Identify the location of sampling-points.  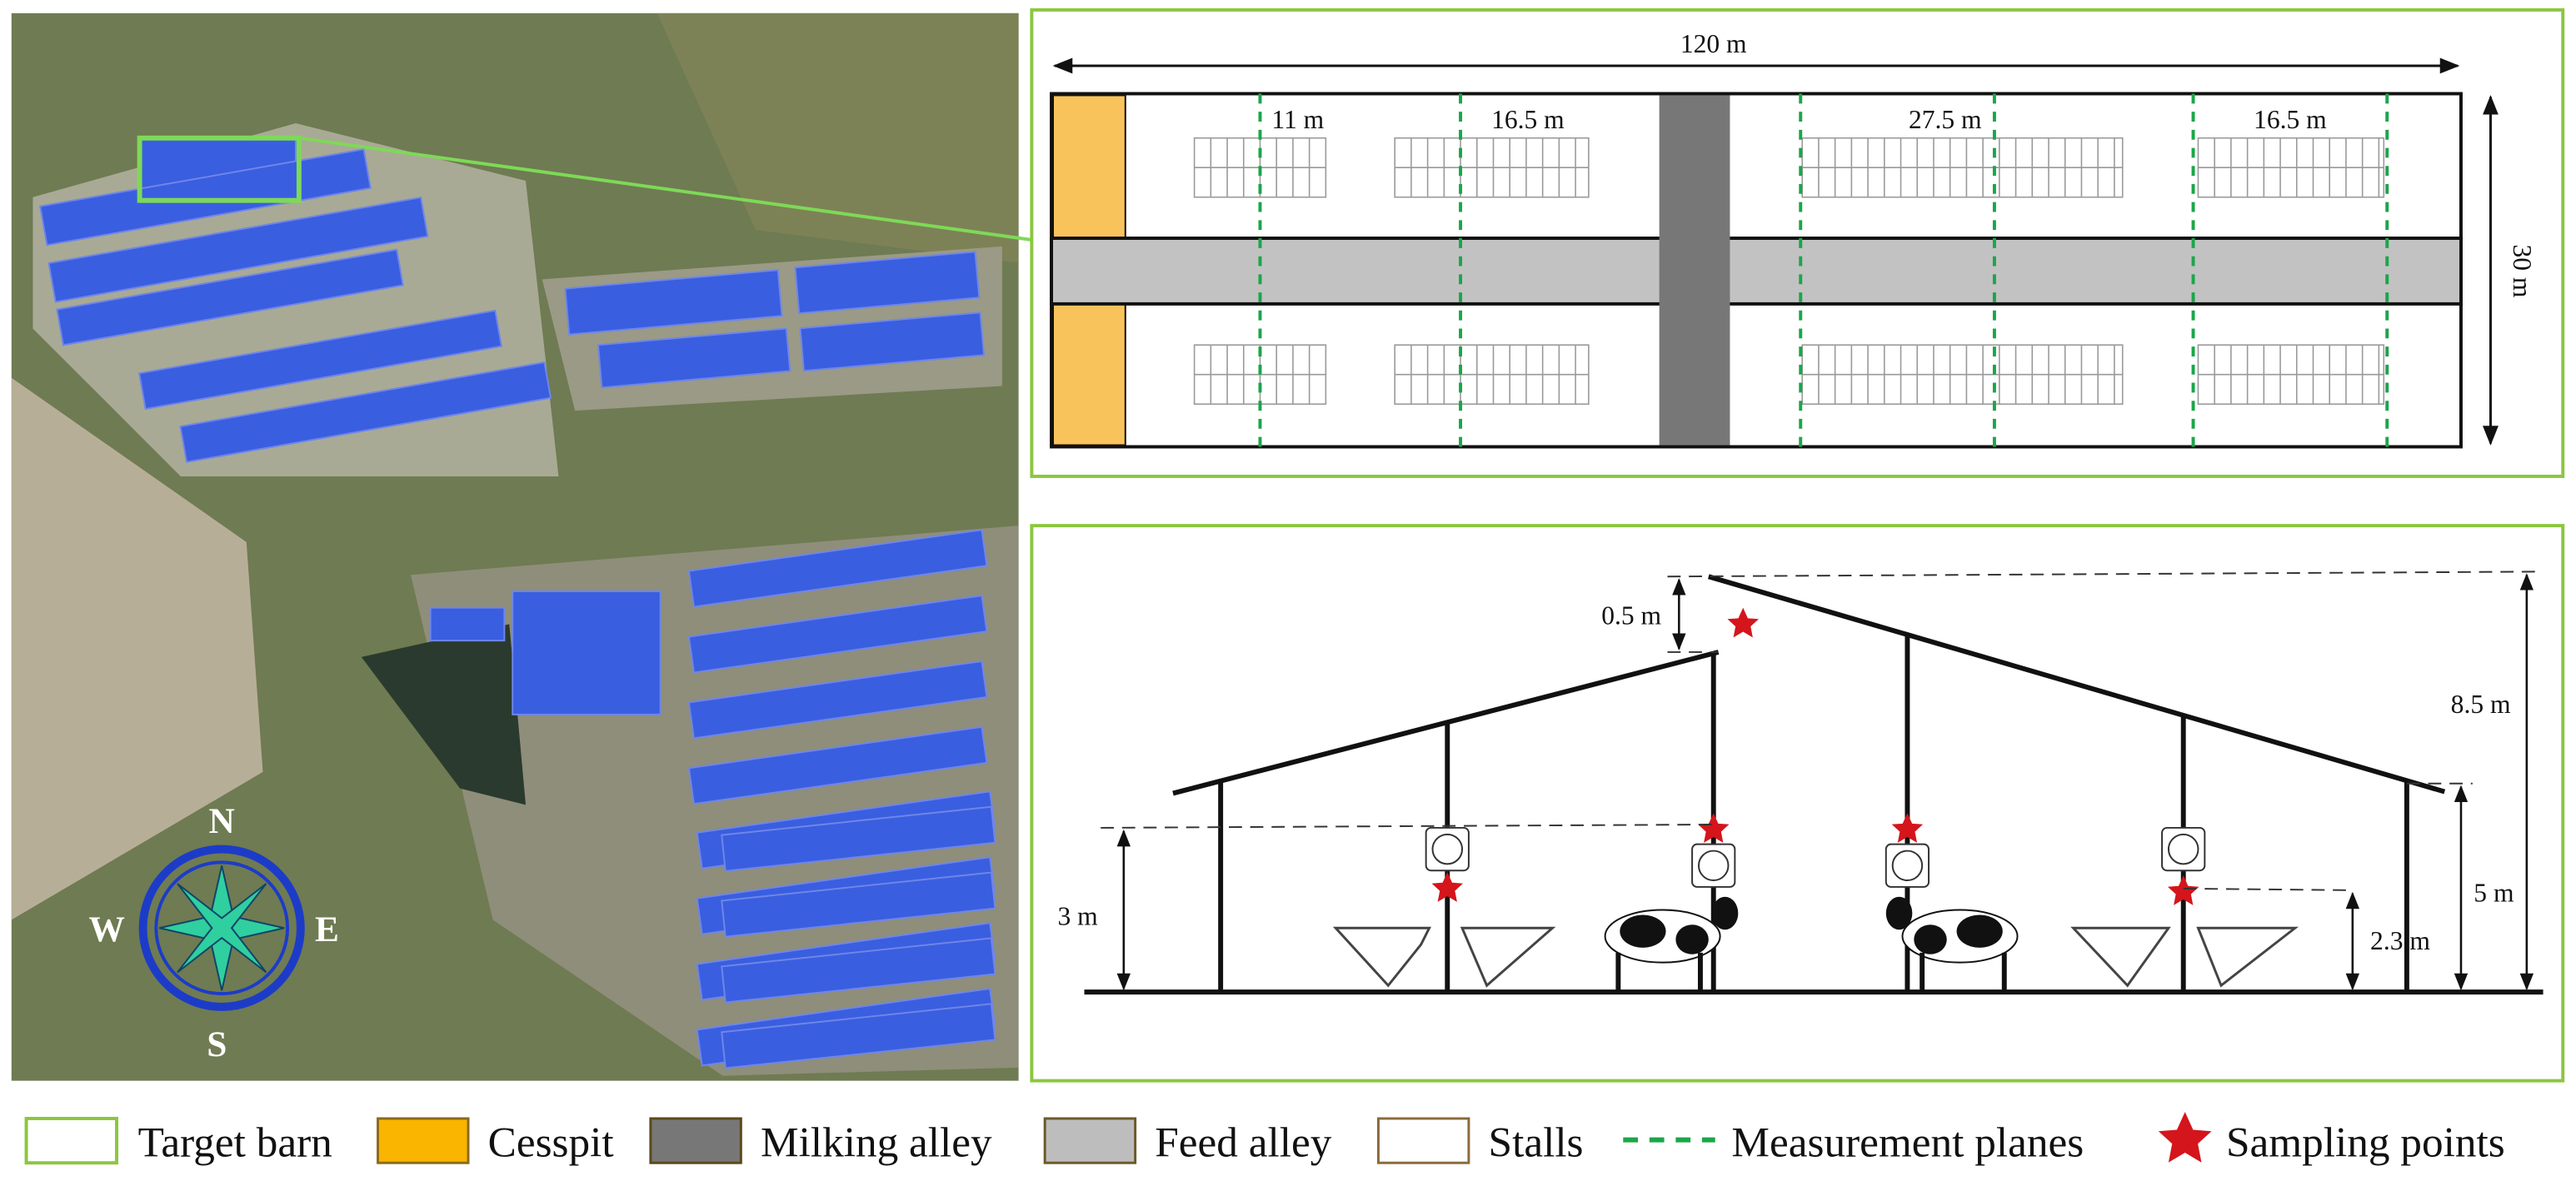
(1815, 756).